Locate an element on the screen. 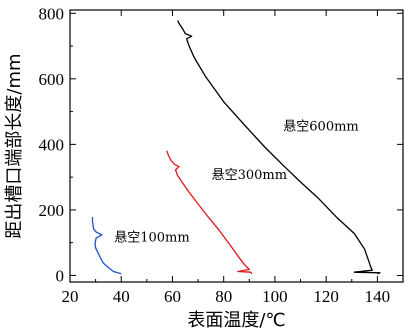  x-axis-title: 表面温度/℃ is located at coordinates (236, 320).